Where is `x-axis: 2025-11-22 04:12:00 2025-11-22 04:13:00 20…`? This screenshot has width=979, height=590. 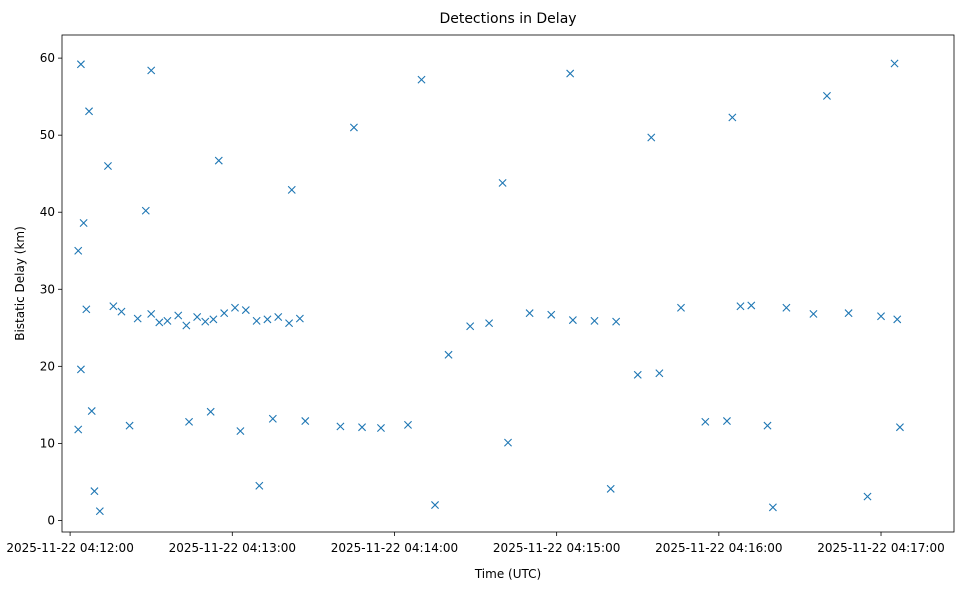
x-axis: 2025-11-22 04:12:00 2025-11-22 04:13:00 20… is located at coordinates (475, 543).